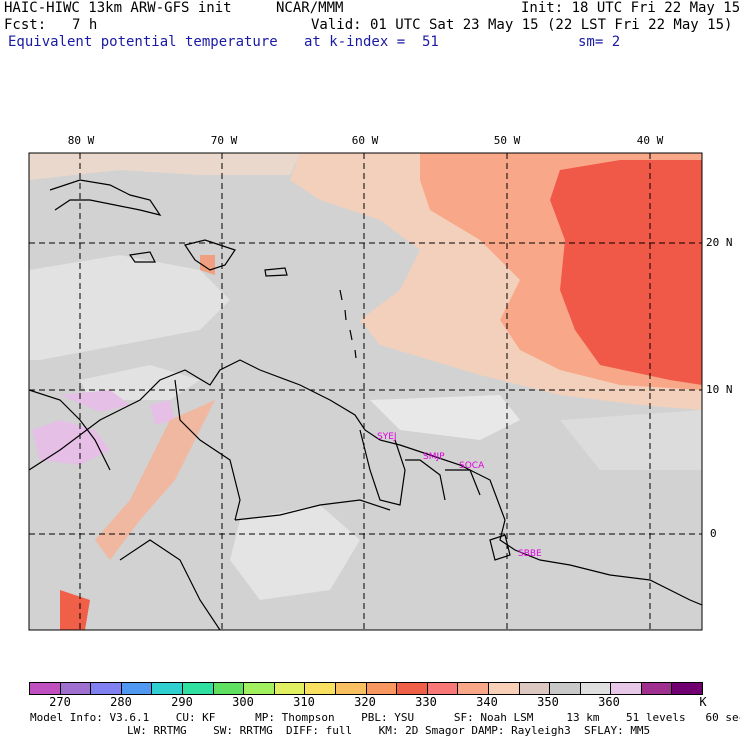 This screenshot has width=740, height=740. Describe the element at coordinates (507, 140) in the screenshot. I see `lon-label-50w: 50 W` at that location.